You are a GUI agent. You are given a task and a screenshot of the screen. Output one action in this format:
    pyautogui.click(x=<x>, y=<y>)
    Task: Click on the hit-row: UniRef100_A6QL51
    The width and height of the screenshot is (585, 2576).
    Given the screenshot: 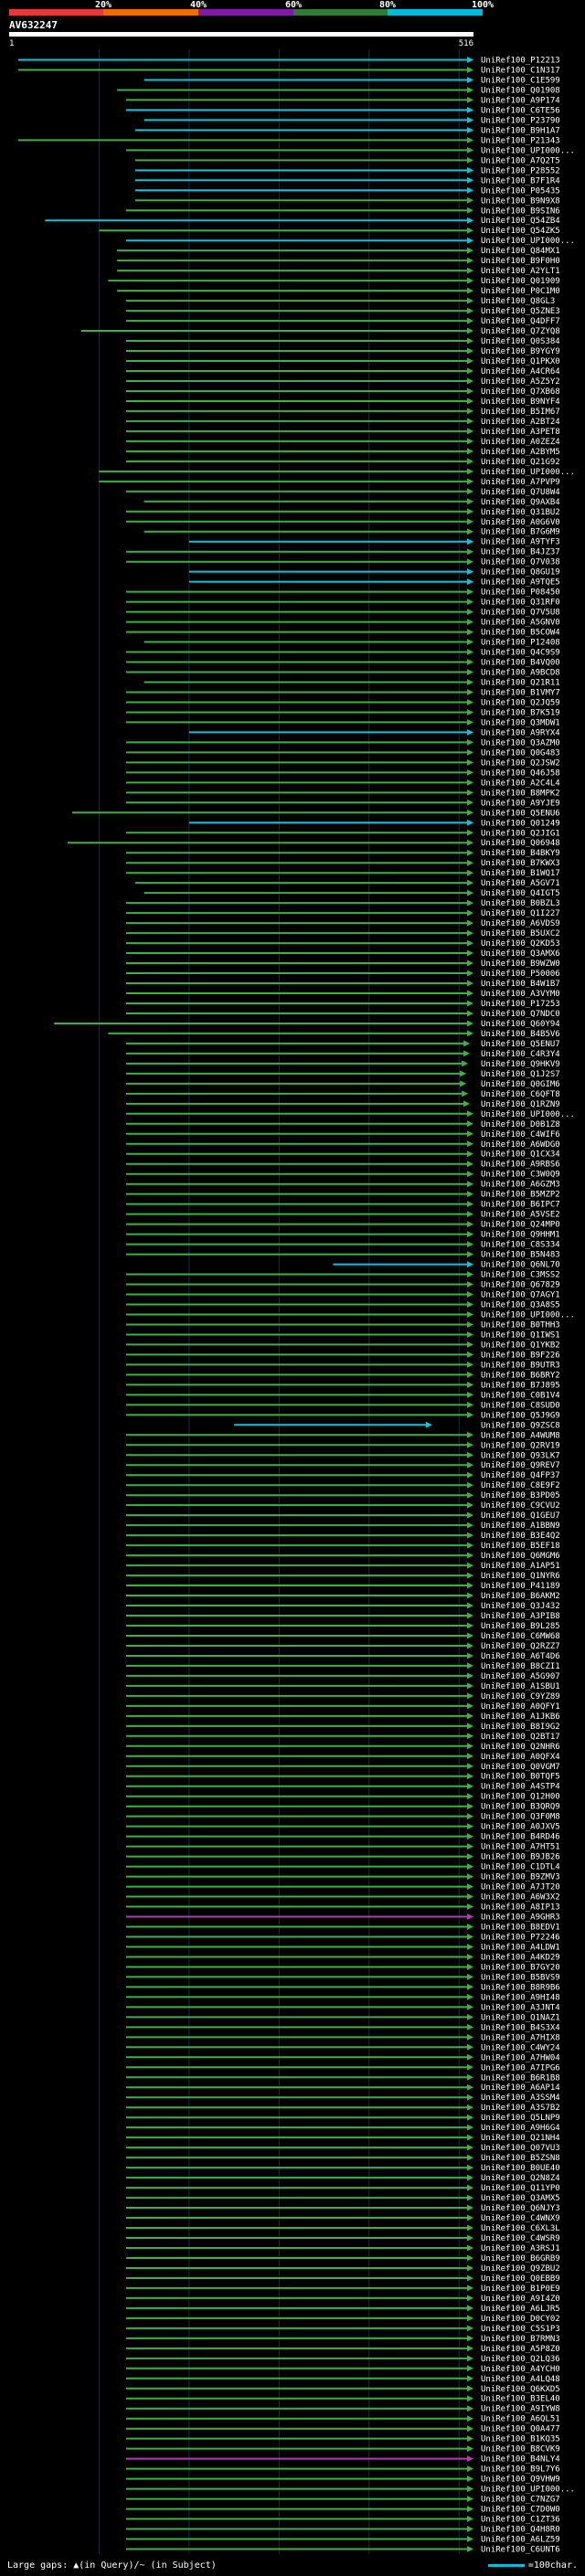 What is the action you would take?
    pyautogui.click(x=343, y=2419)
    